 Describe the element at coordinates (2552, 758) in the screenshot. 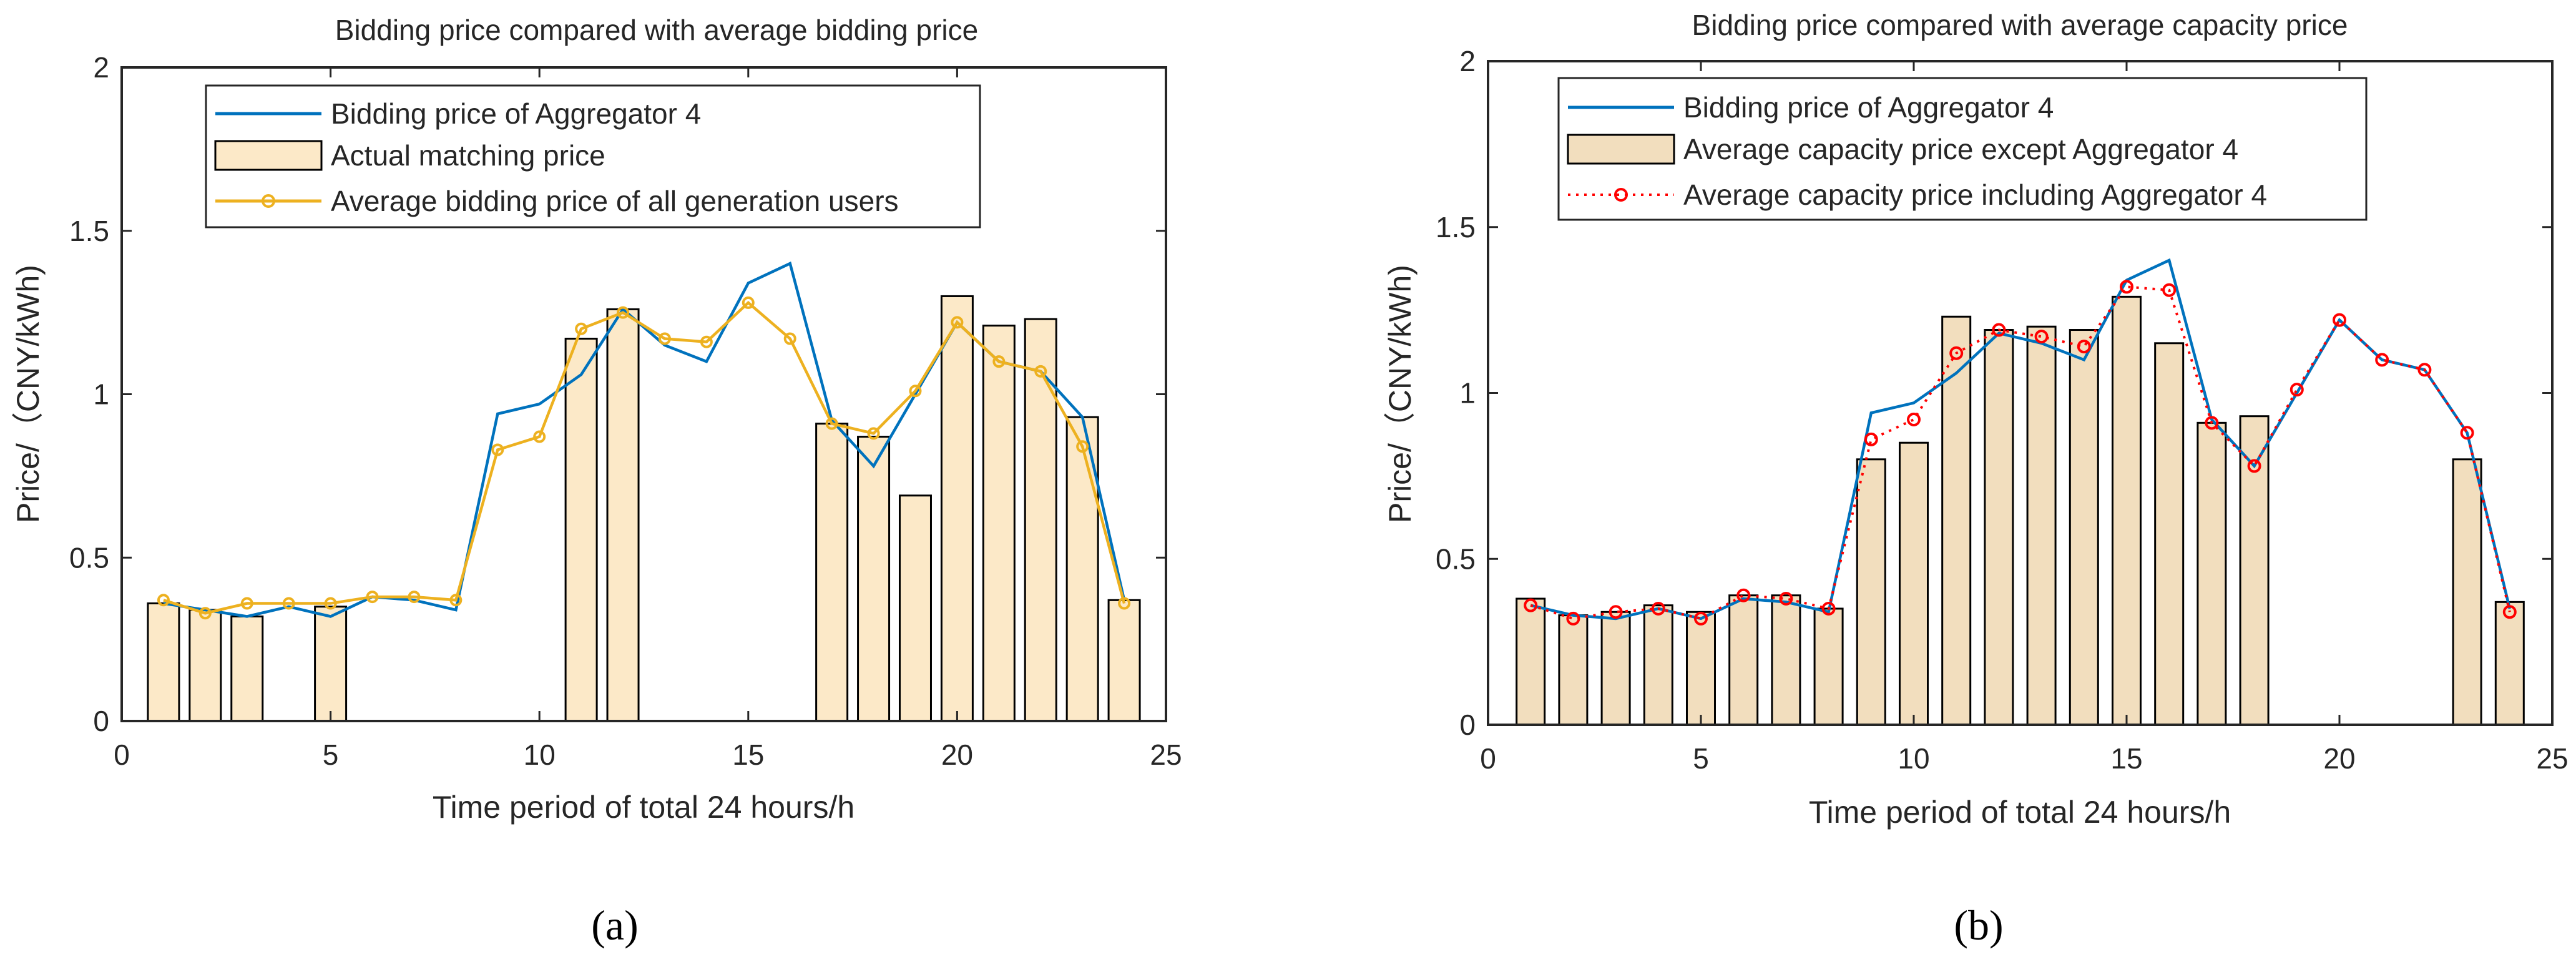

I see `x-tick-label: 25` at that location.